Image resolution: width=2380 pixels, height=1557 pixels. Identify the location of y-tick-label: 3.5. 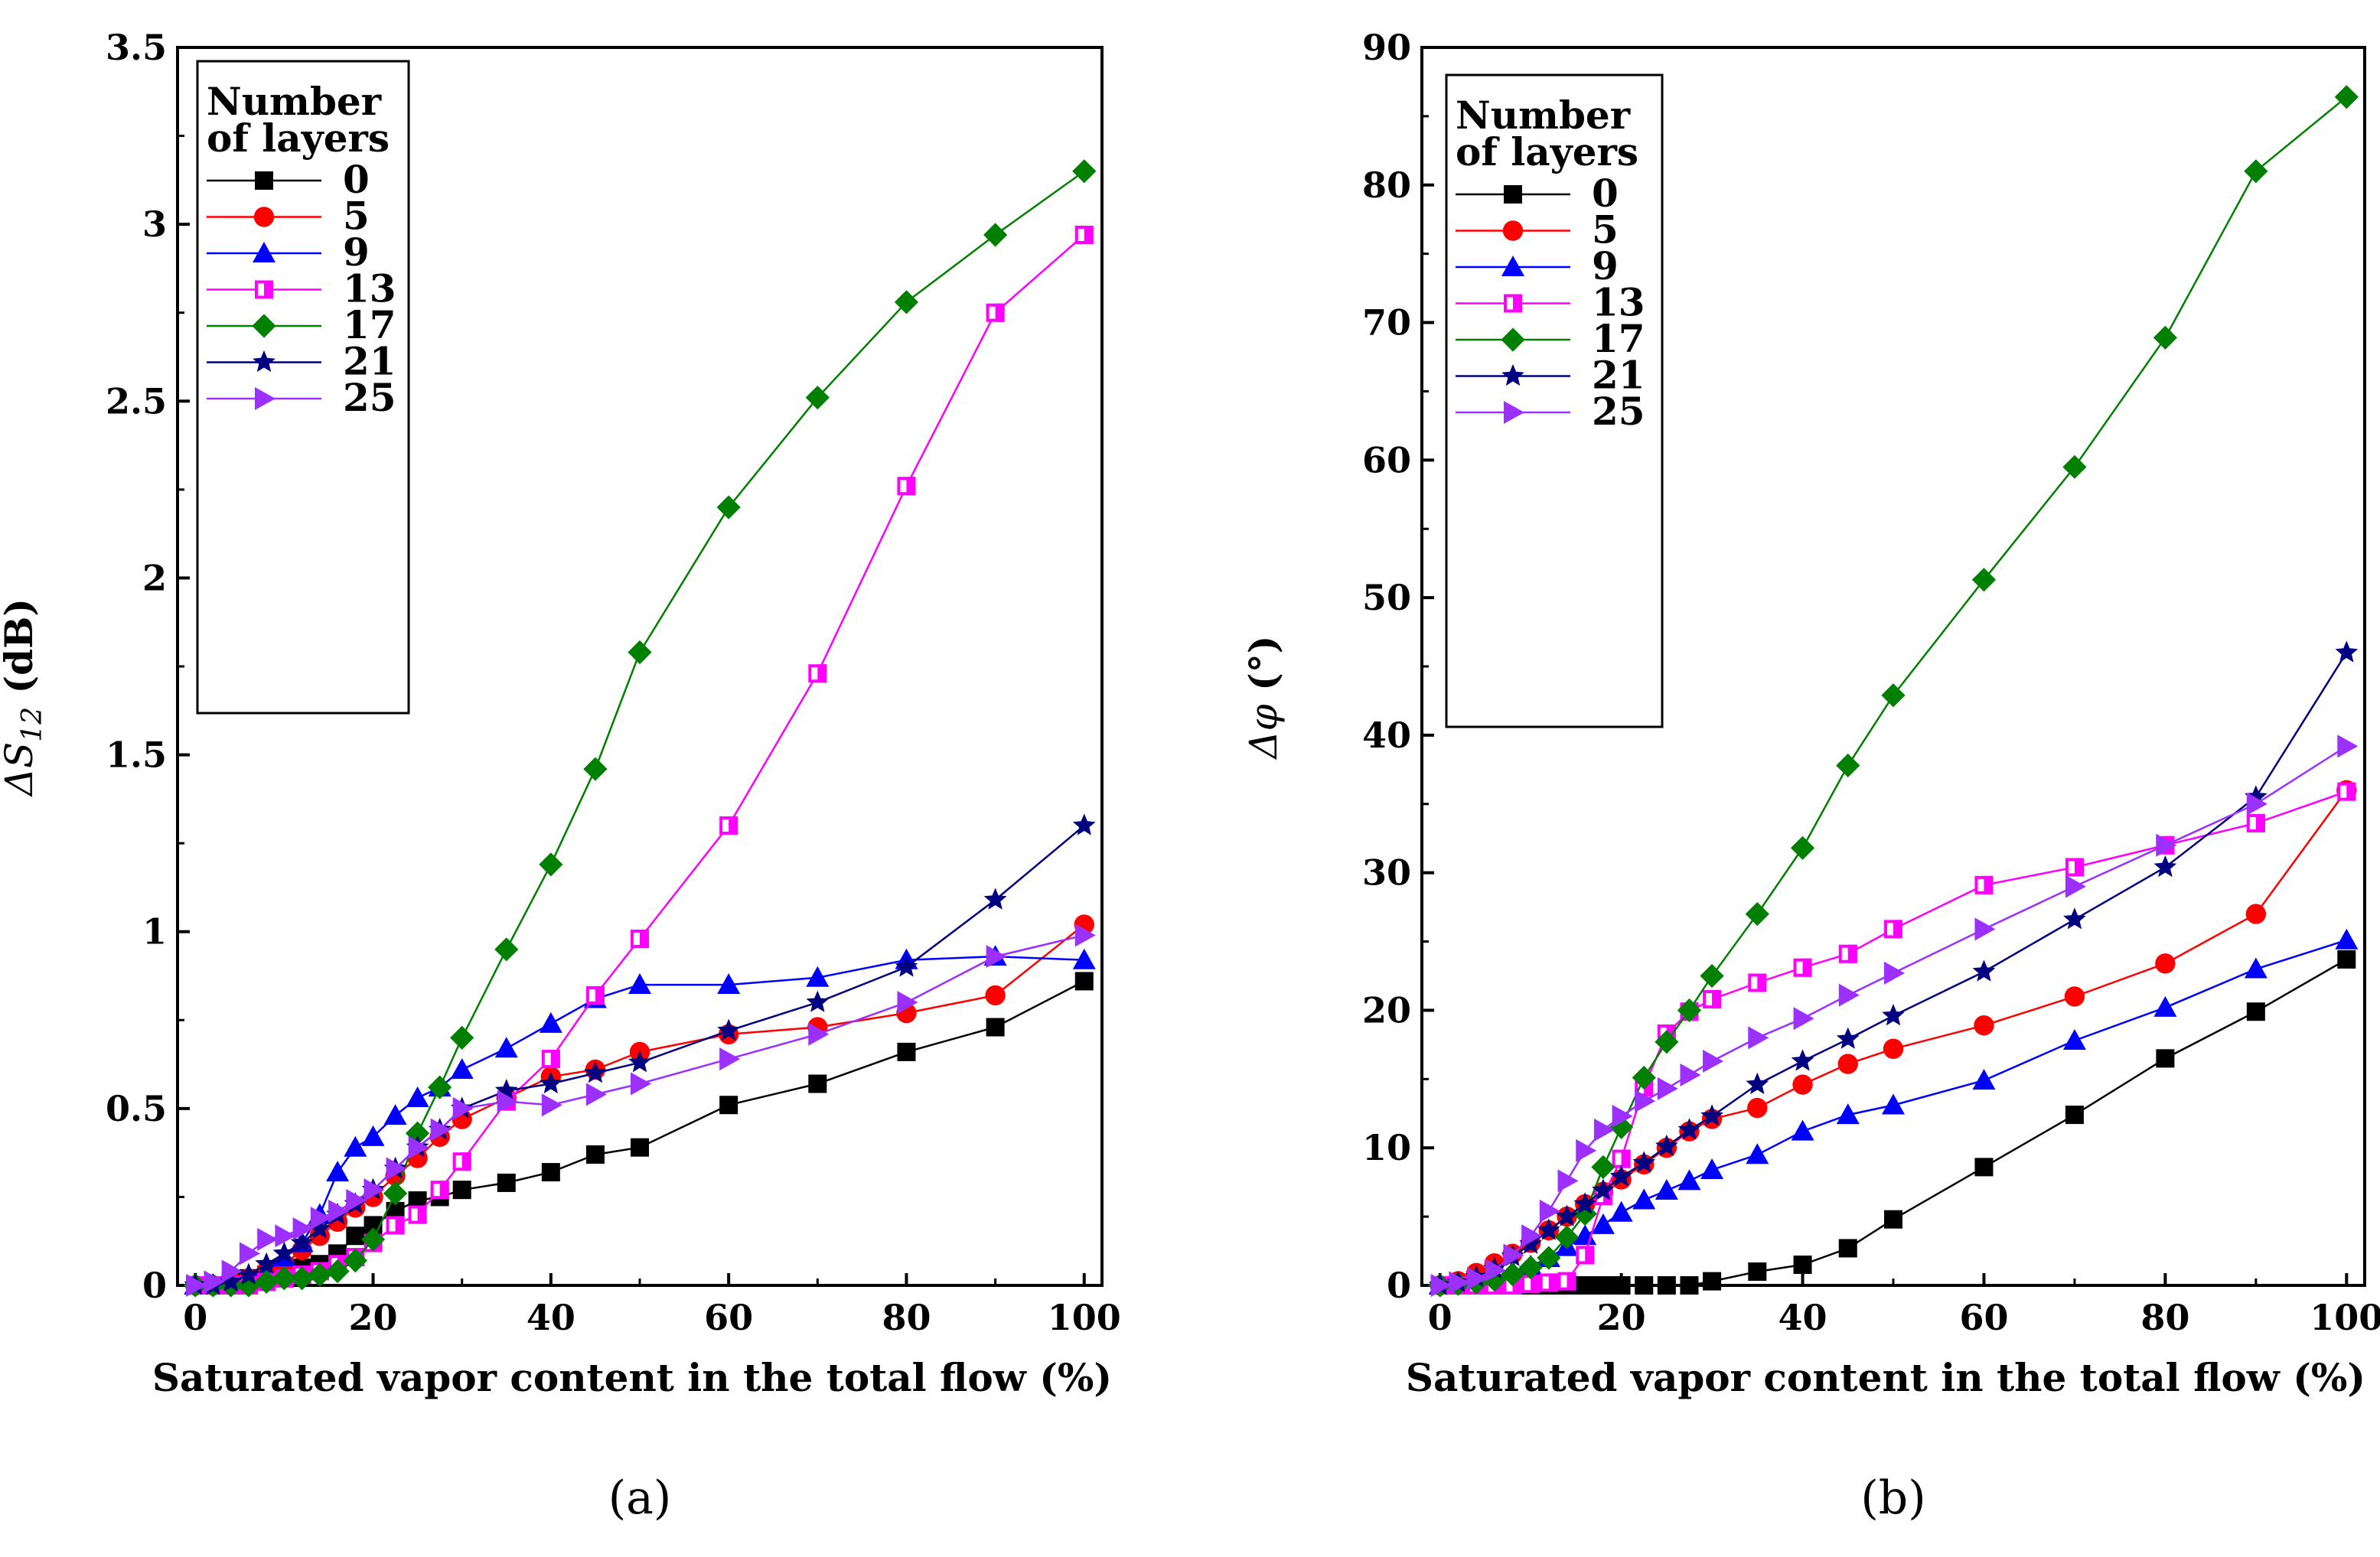
(136, 47).